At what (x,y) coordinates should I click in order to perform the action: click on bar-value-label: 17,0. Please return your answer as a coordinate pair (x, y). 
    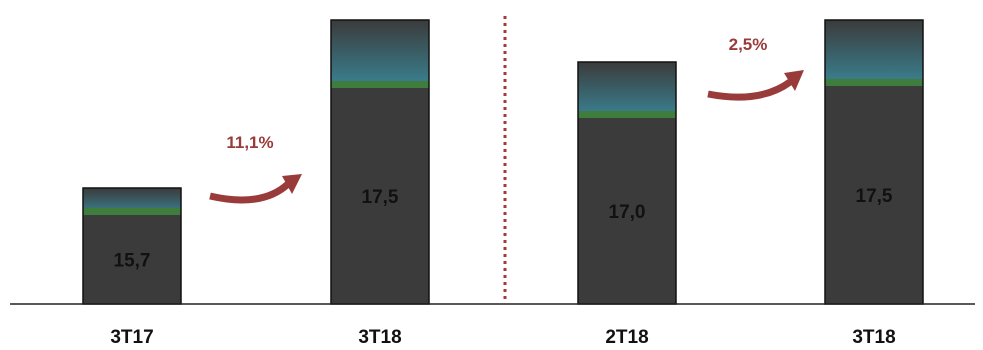
    Looking at the image, I should click on (627, 212).